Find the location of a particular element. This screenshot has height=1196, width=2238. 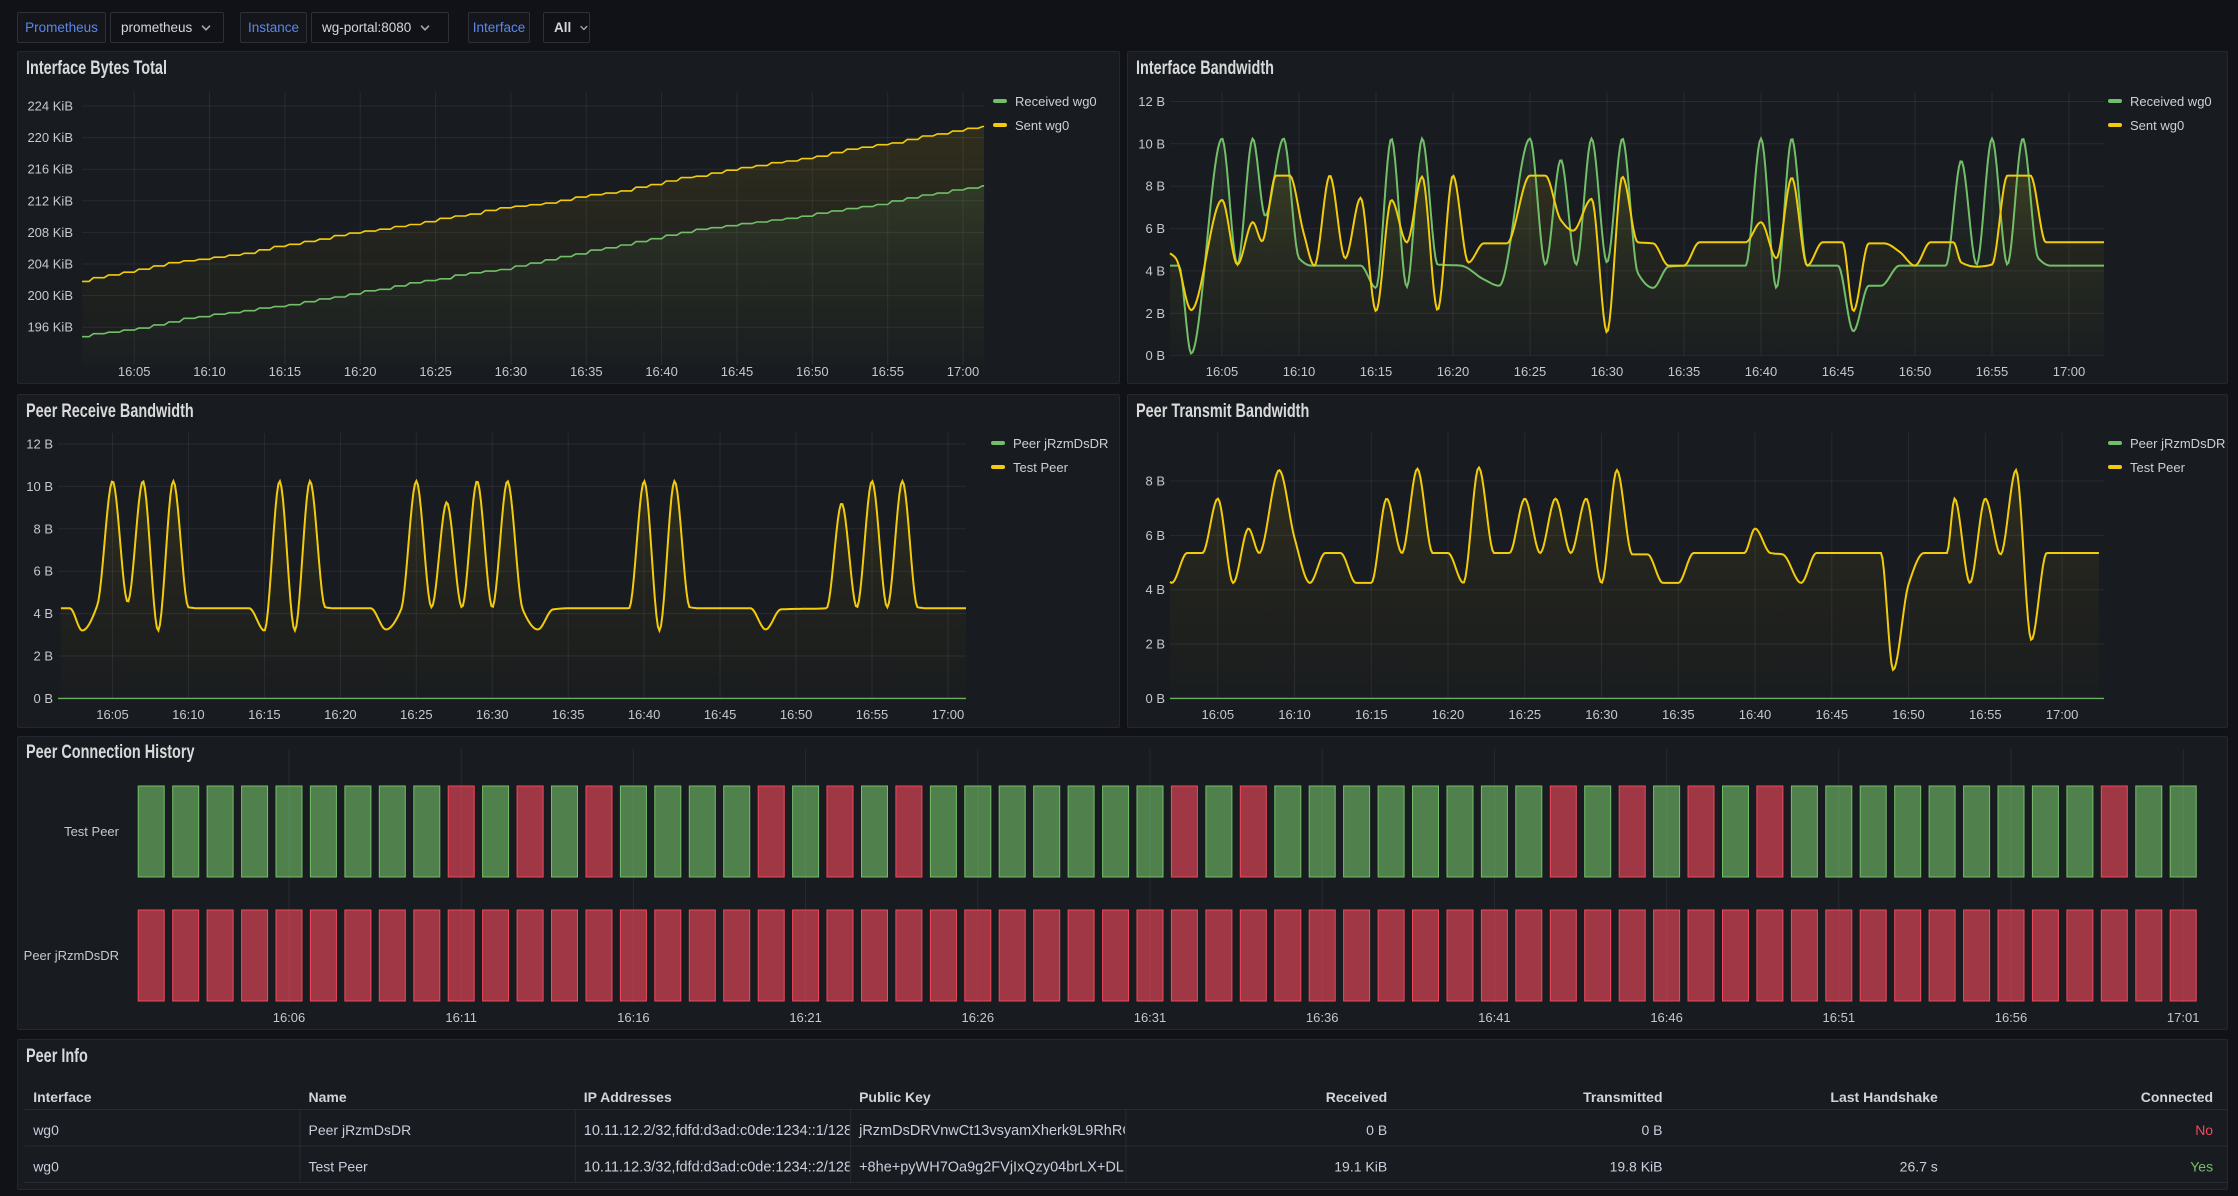

svg-text: 16:56 is located at coordinates (2011, 1017).